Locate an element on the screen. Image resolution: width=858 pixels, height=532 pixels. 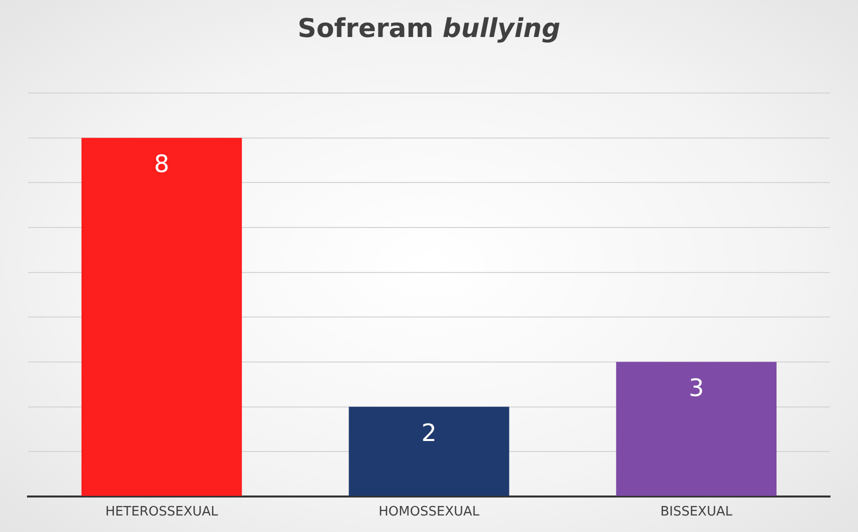
x-tick-label: HETEROSSEXUAL is located at coordinates (162, 512).